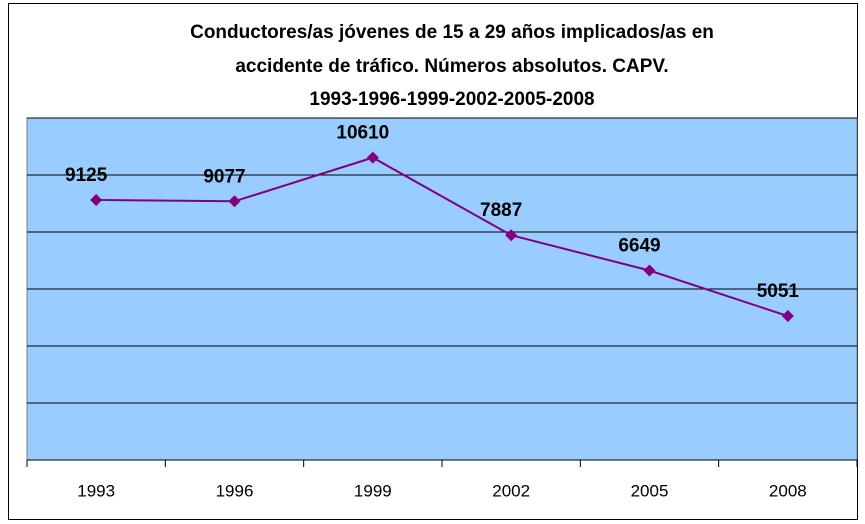 Image resolution: width=865 pixels, height=524 pixels. I want to click on x-tick-label: 2005, so click(650, 490).